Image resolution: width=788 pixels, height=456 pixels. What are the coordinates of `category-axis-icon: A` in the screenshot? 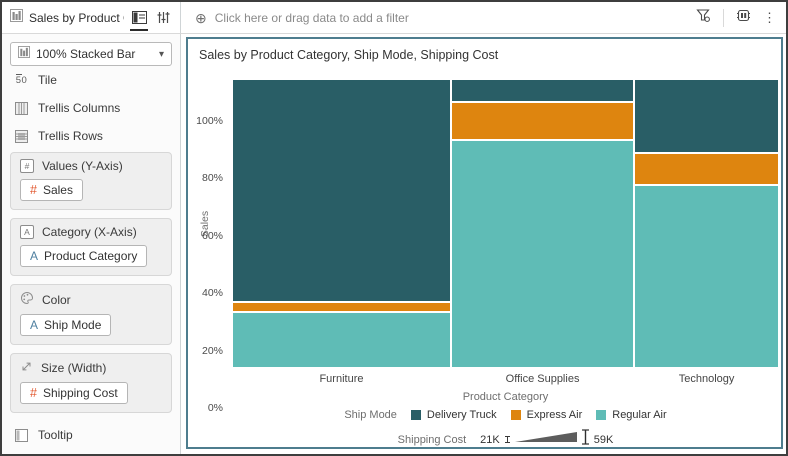 It's located at (27, 232).